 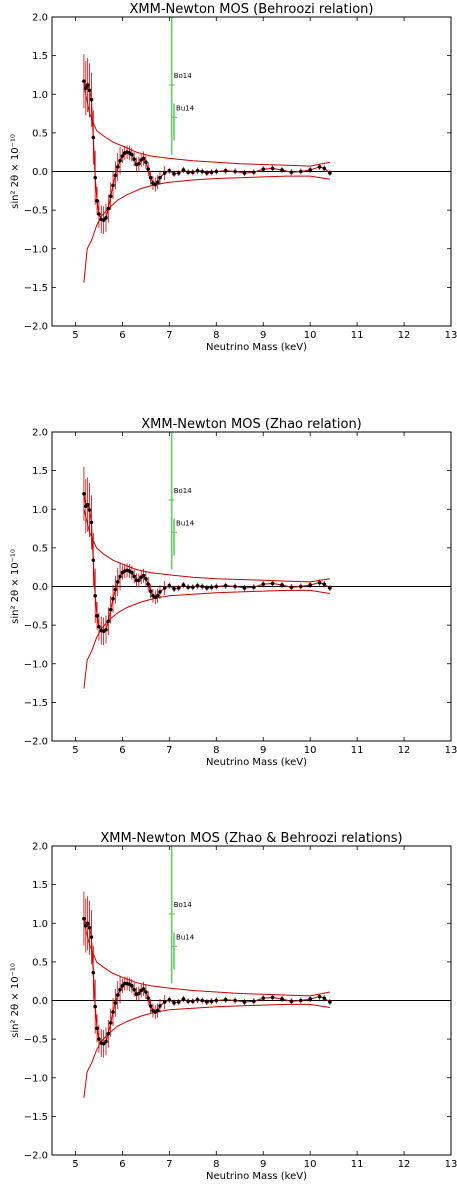 I want to click on x-tick-label: 10, so click(x=310, y=335).